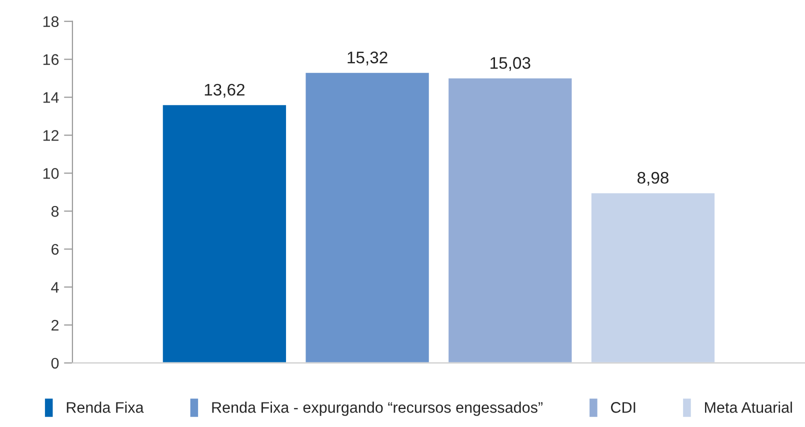 The image size is (805, 427). What do you see at coordinates (377, 409) in the screenshot?
I see `legend-label: Renda Fixa - expurgando “recursos engessados”` at bounding box center [377, 409].